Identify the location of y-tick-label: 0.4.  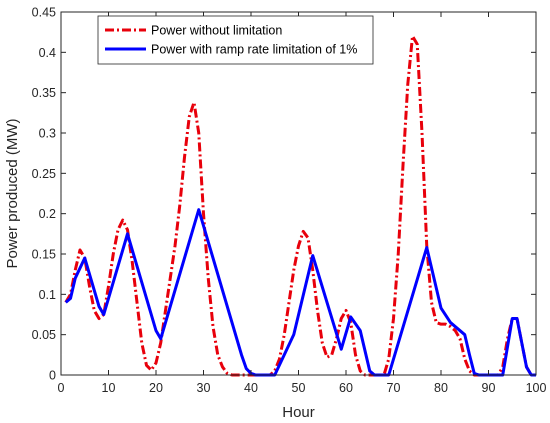
(47, 53).